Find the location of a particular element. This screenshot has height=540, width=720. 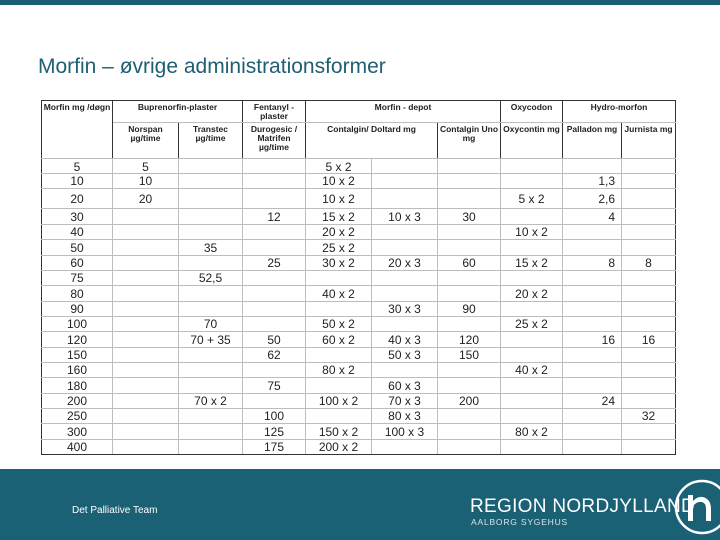

morfin-dose-cell: 250 is located at coordinates (77, 416).